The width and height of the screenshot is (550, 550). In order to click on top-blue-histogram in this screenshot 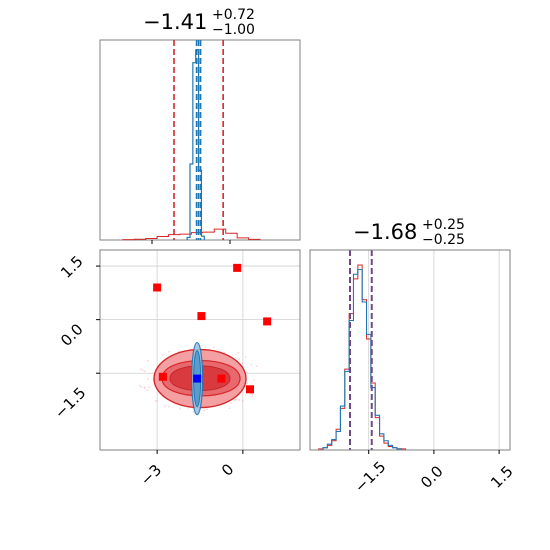, I will do `click(195, 144)`.